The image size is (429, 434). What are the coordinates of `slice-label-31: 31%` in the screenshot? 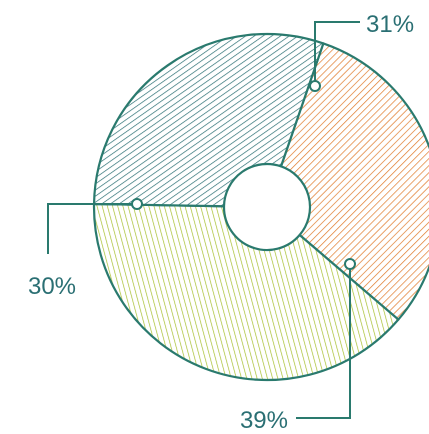 It's located at (390, 24).